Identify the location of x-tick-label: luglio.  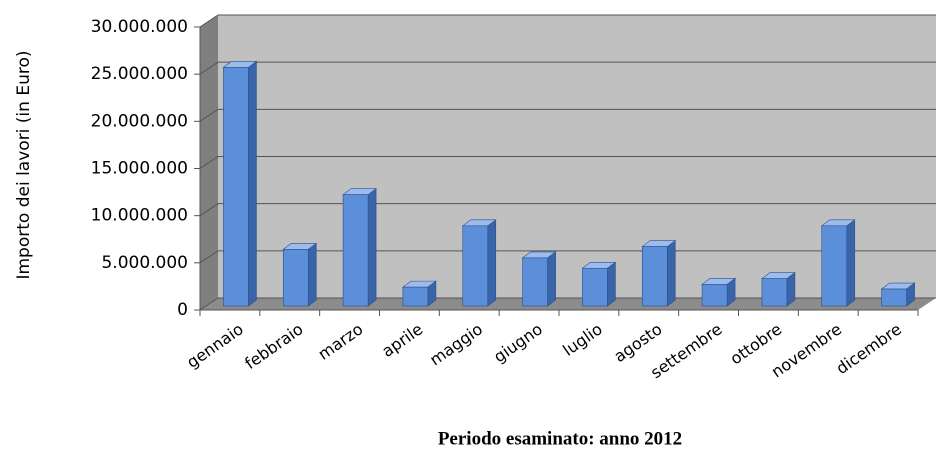
(582, 339).